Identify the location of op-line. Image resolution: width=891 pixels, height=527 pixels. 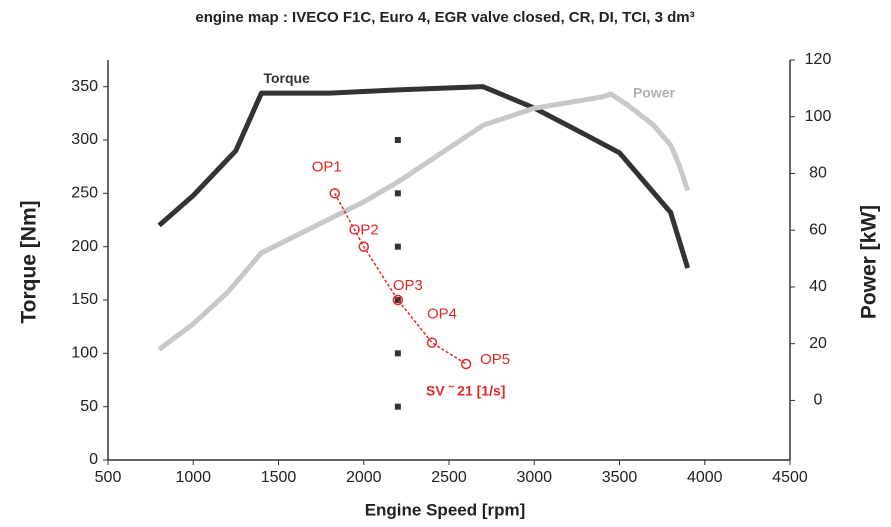
(400, 278).